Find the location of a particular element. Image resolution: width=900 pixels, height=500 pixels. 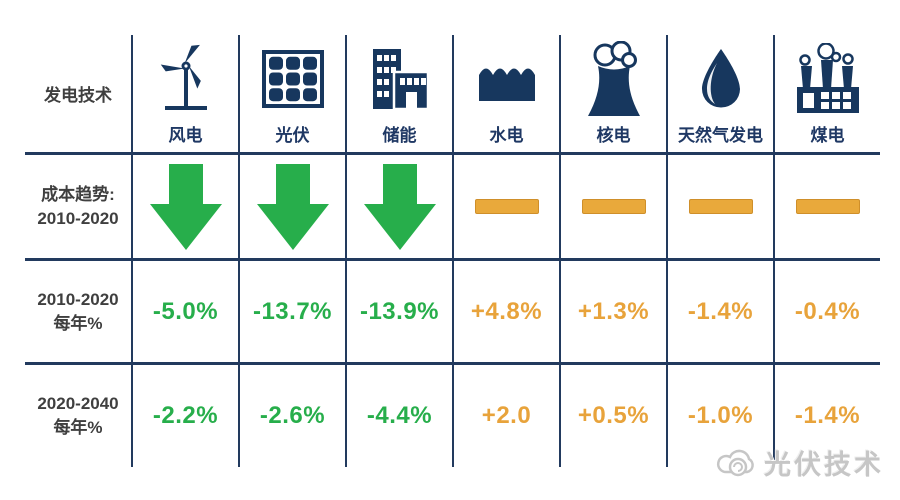

cooling-tower-icon is located at coordinates (614, 79).